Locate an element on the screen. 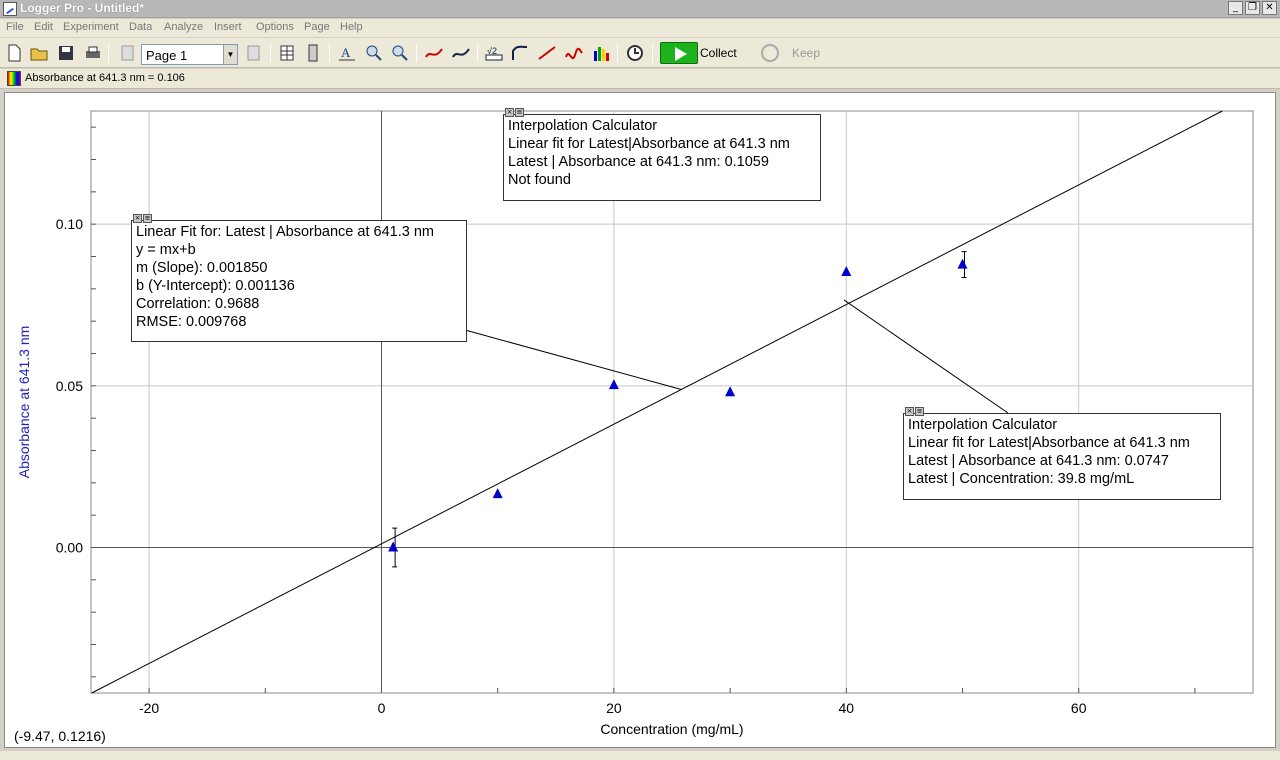 This screenshot has width=1280, height=760. menu-insert: Insert is located at coordinates (228, 27).